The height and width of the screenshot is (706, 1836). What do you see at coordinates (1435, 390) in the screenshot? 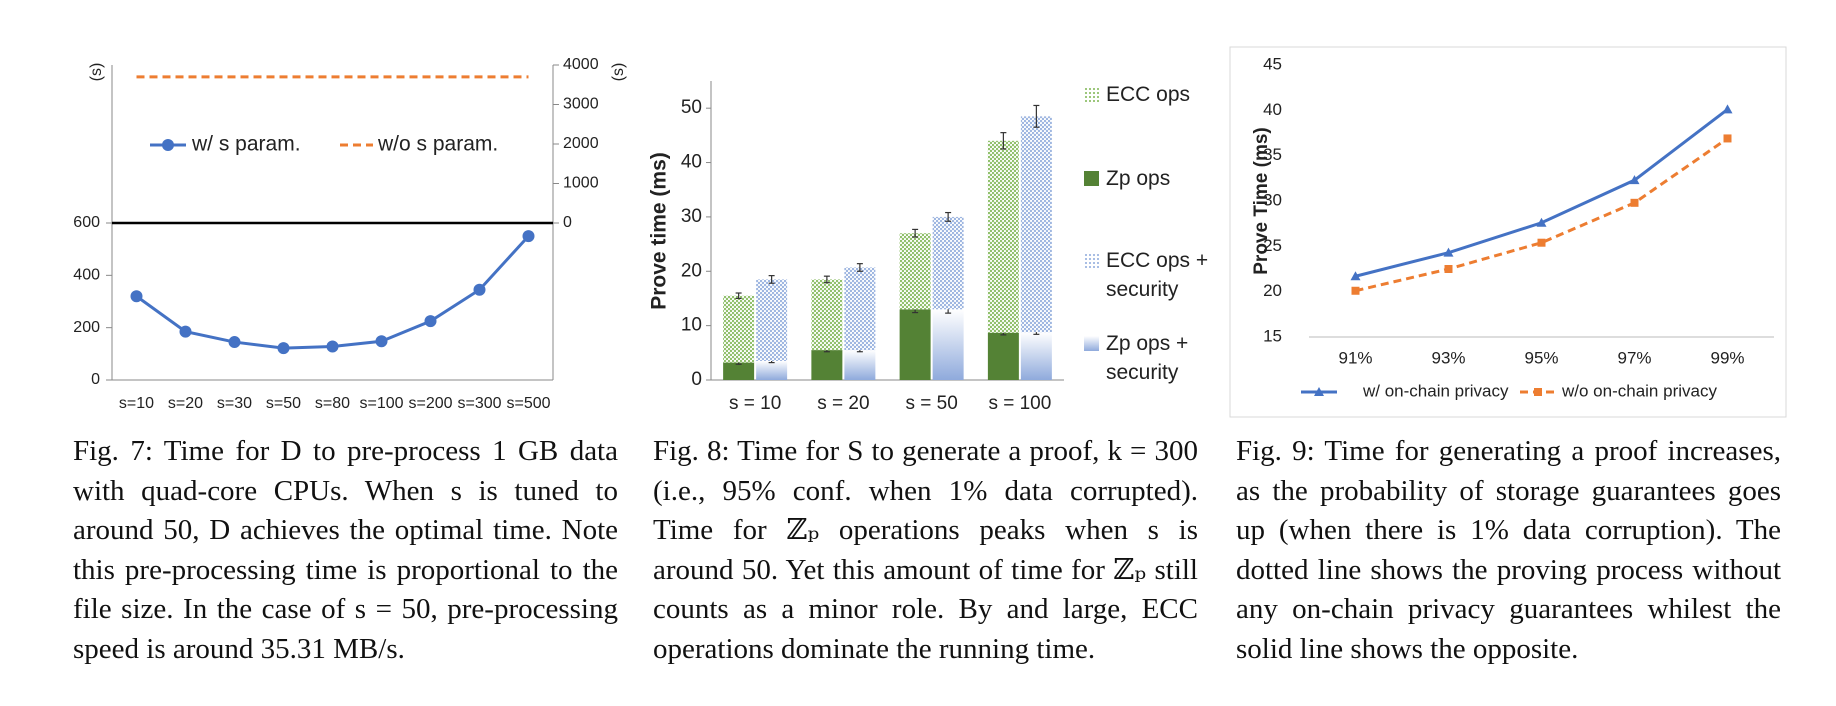
I see `legend-label: w/ on-chain privacy` at bounding box center [1435, 390].